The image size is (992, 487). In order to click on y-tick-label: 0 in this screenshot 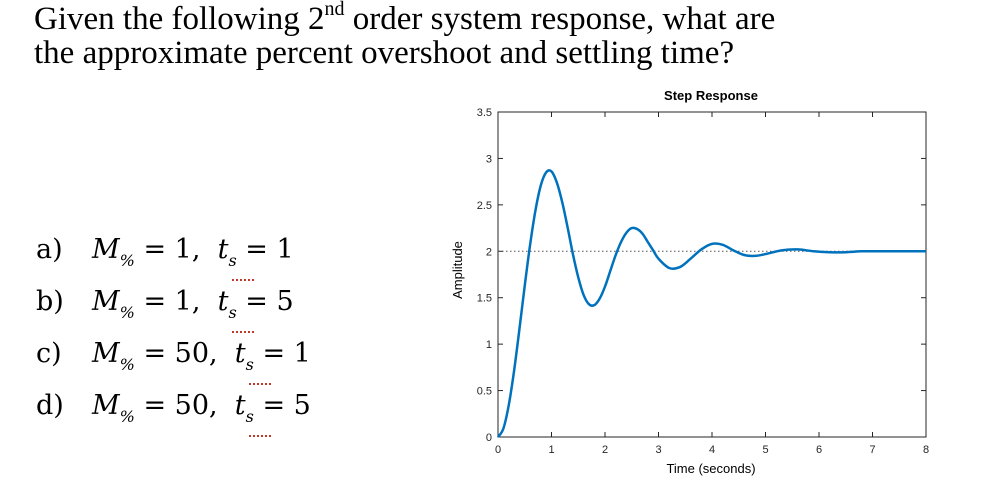, I will do `click(489, 438)`.